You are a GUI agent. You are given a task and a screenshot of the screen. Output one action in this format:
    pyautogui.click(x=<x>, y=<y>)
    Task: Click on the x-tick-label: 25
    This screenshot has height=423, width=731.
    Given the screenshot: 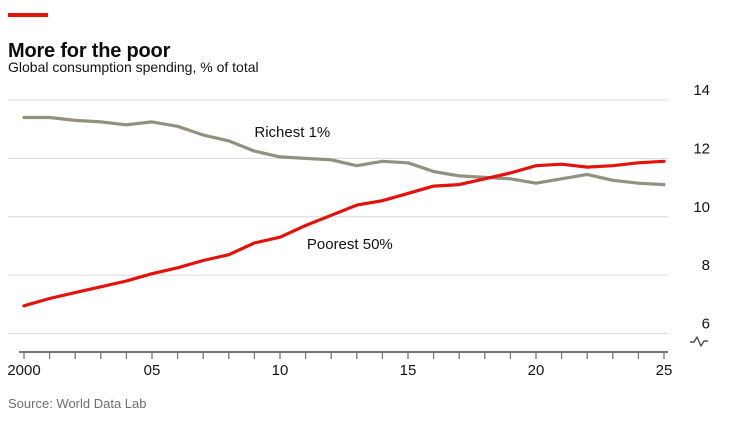 What is the action you would take?
    pyautogui.click(x=664, y=370)
    